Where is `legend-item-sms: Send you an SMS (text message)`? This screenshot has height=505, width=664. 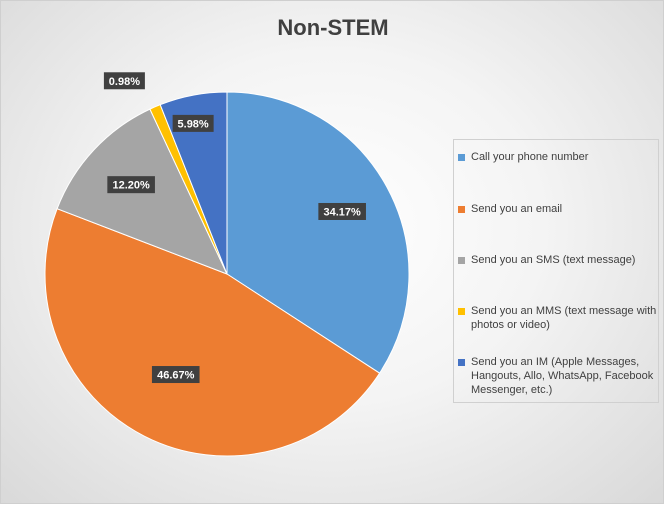 legend-item-sms: Send you an SMS (text message) is located at coordinates (558, 260).